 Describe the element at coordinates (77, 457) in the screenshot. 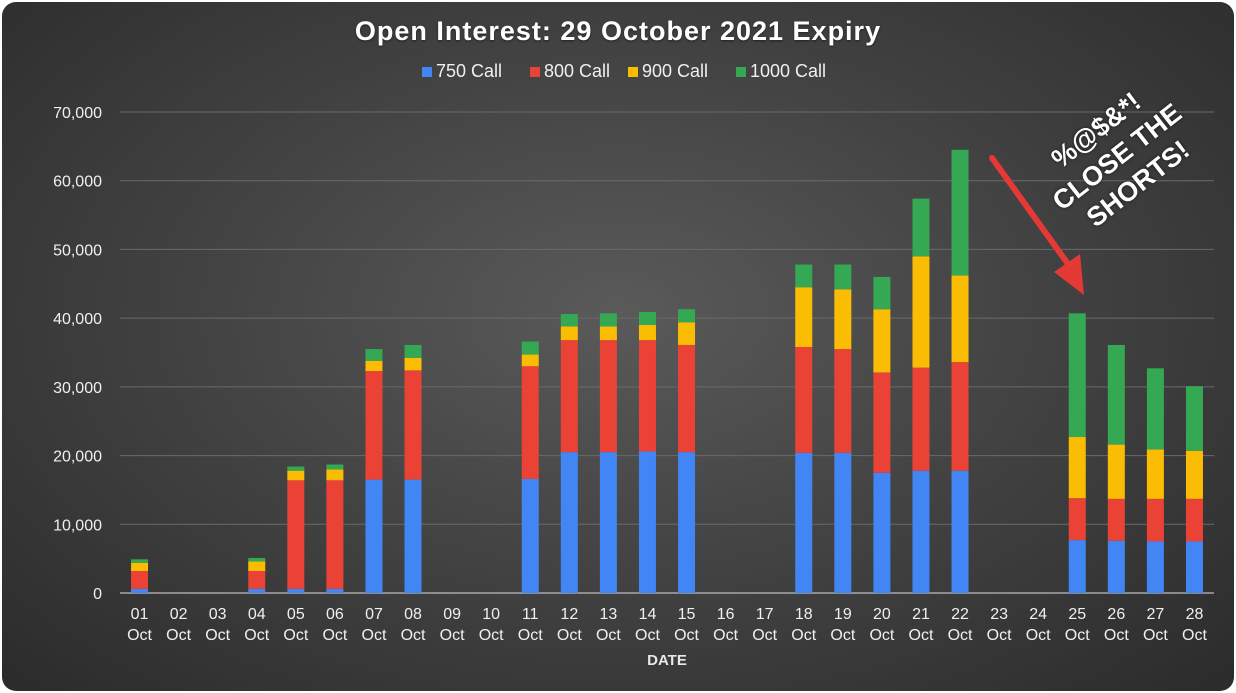

I see `y-tick-label: 20,000` at that location.